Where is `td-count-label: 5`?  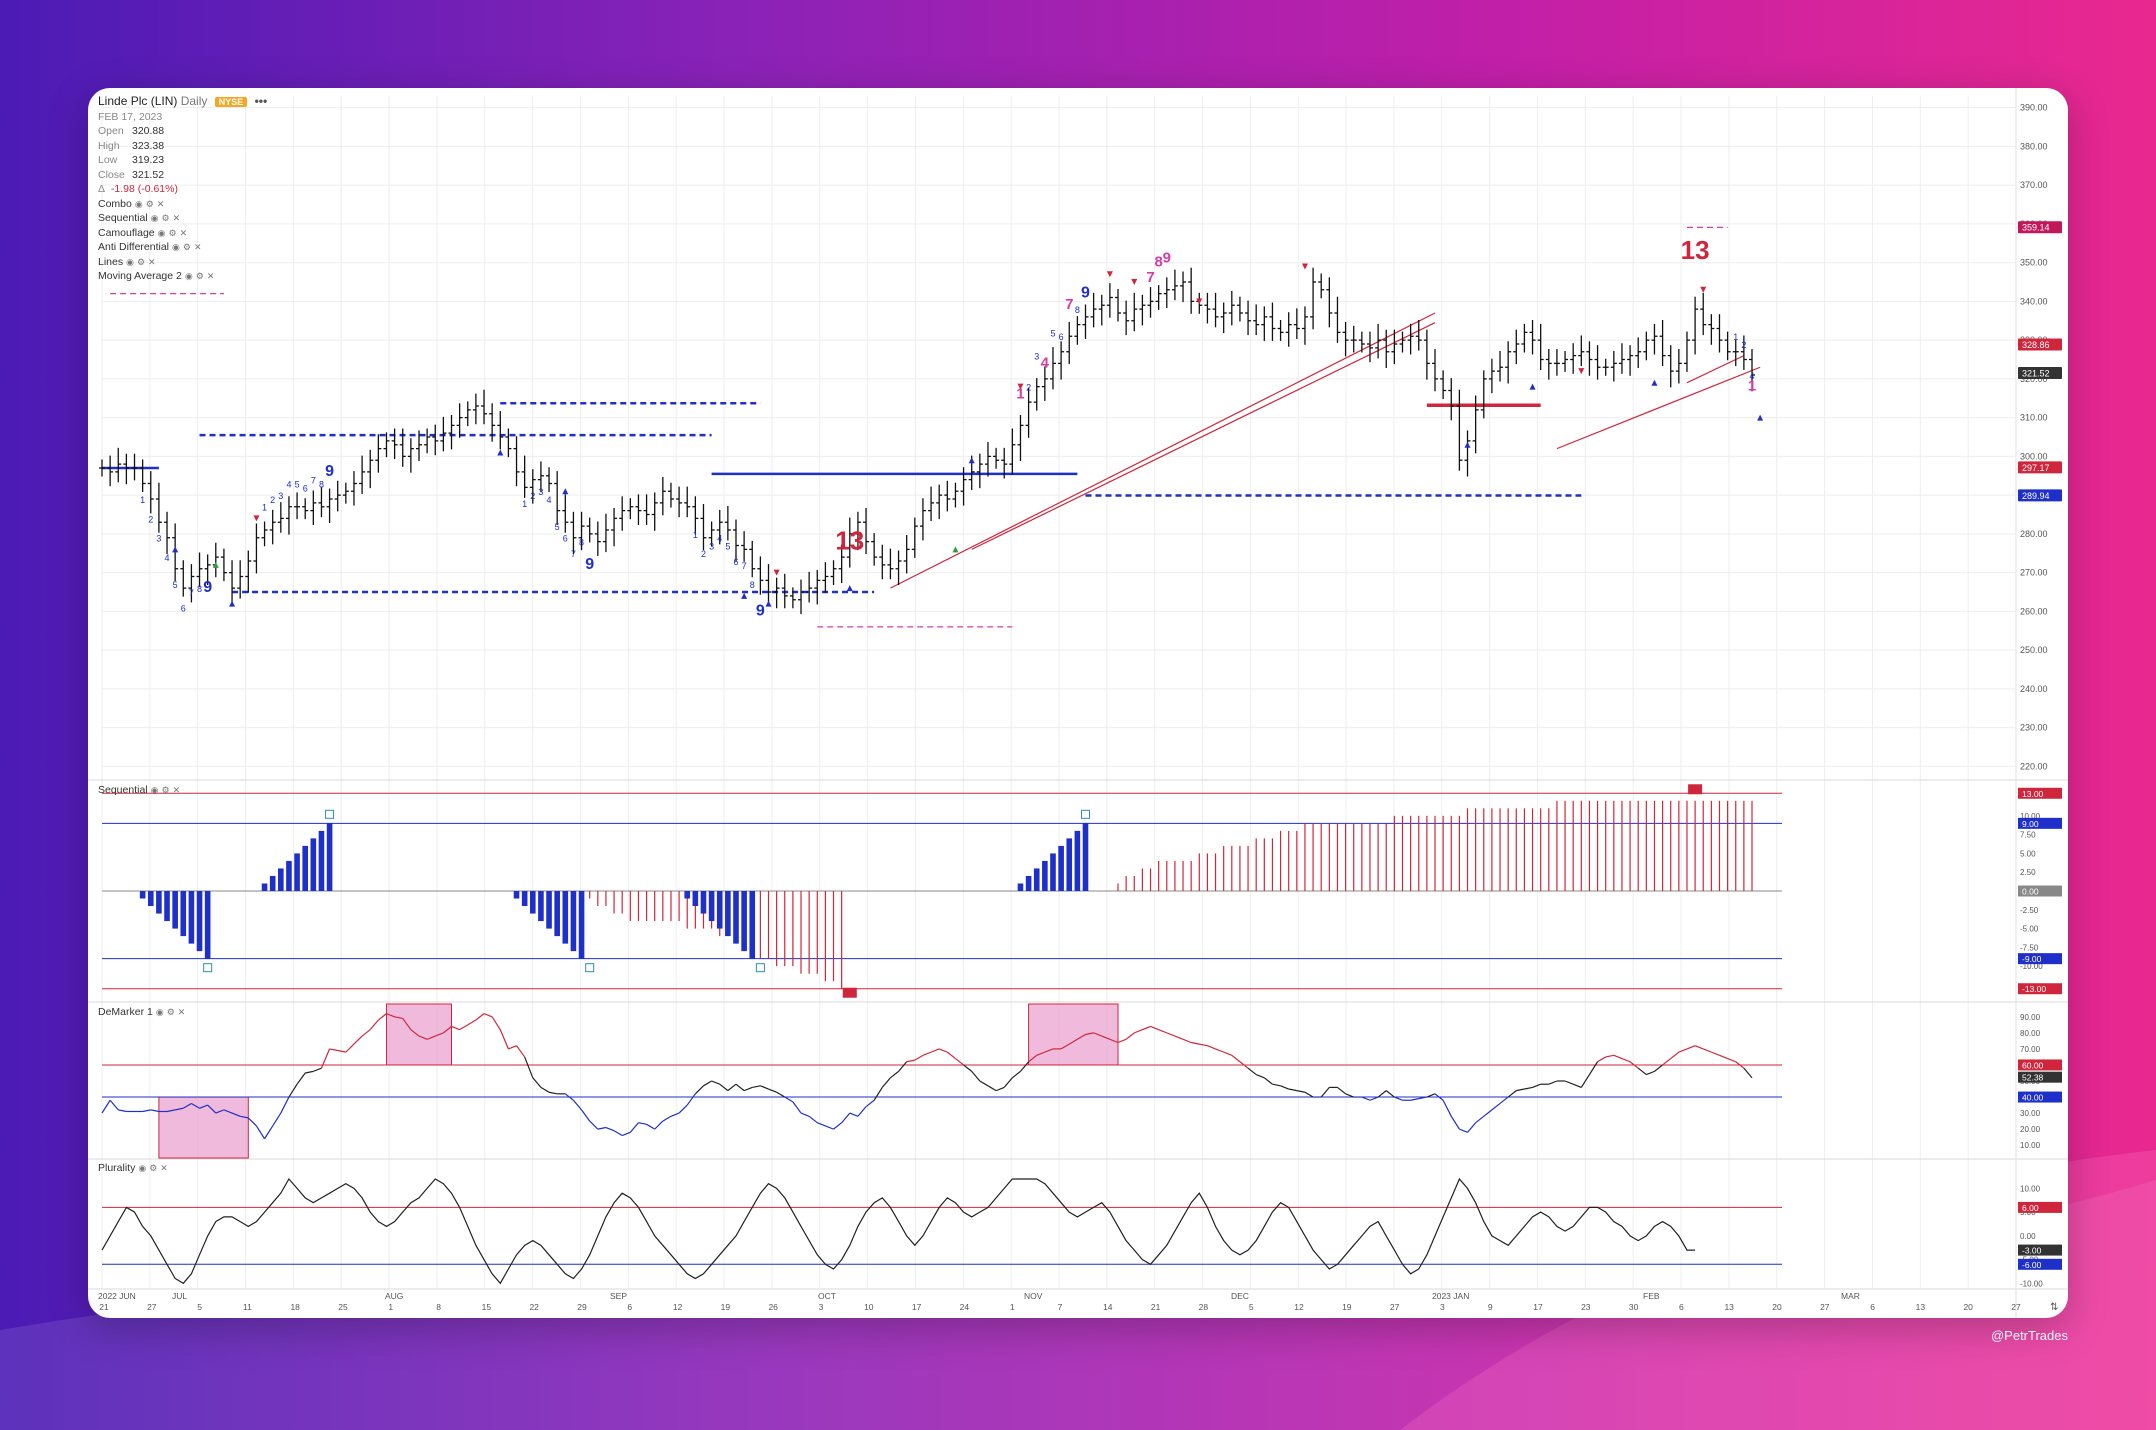 td-count-label: 5 is located at coordinates (1052, 333).